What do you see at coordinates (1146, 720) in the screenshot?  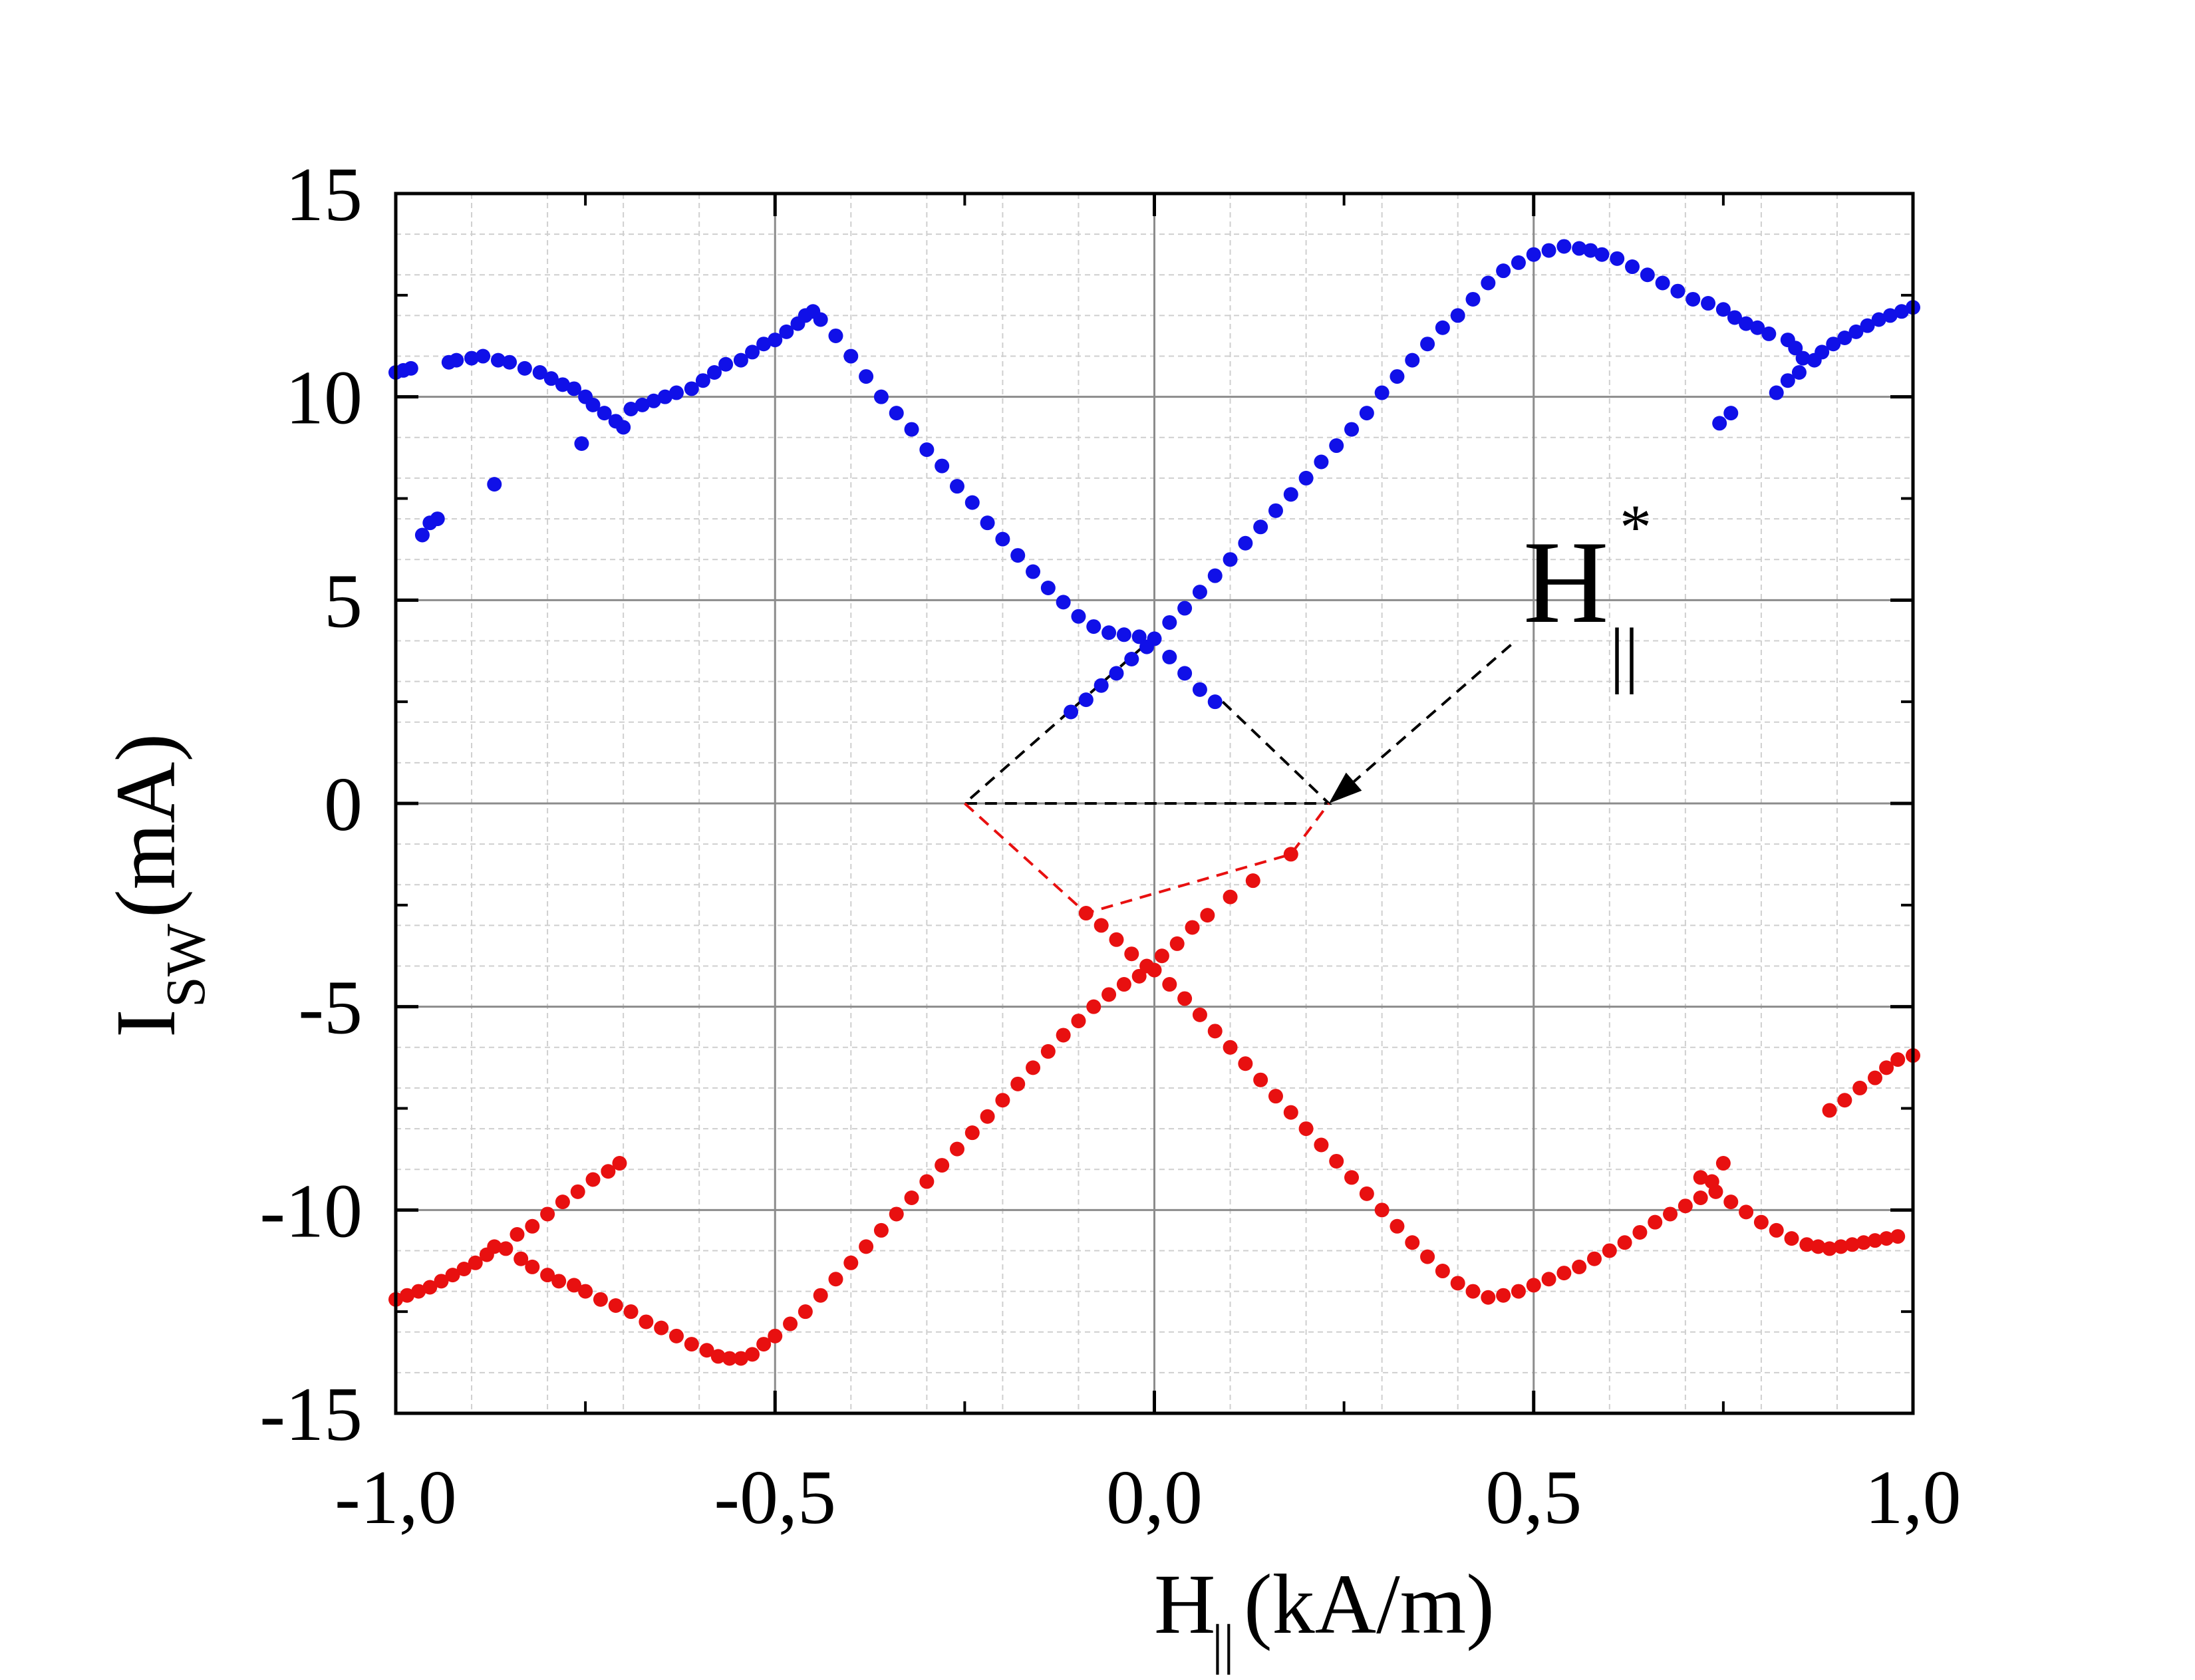 I see `black-dashed-extrapolation` at bounding box center [1146, 720].